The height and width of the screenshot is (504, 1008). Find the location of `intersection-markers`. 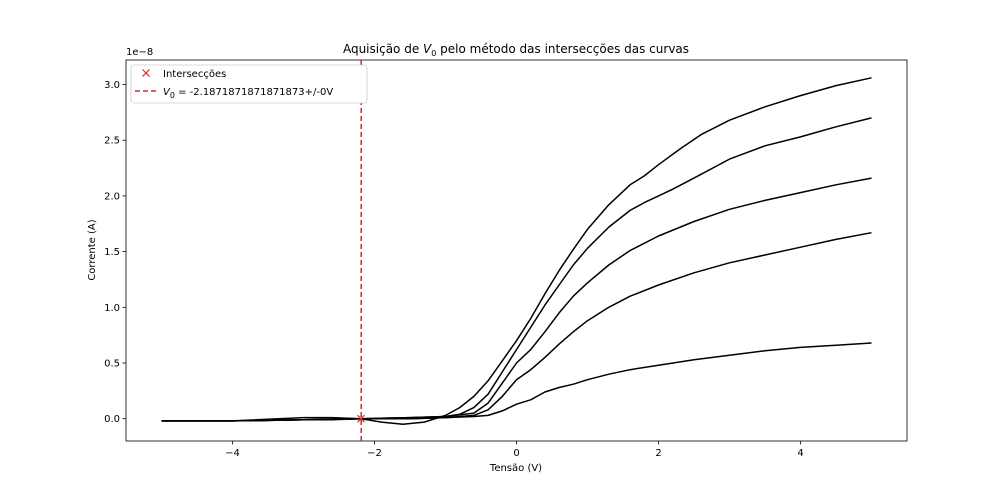

intersection-markers is located at coordinates (361, 418).